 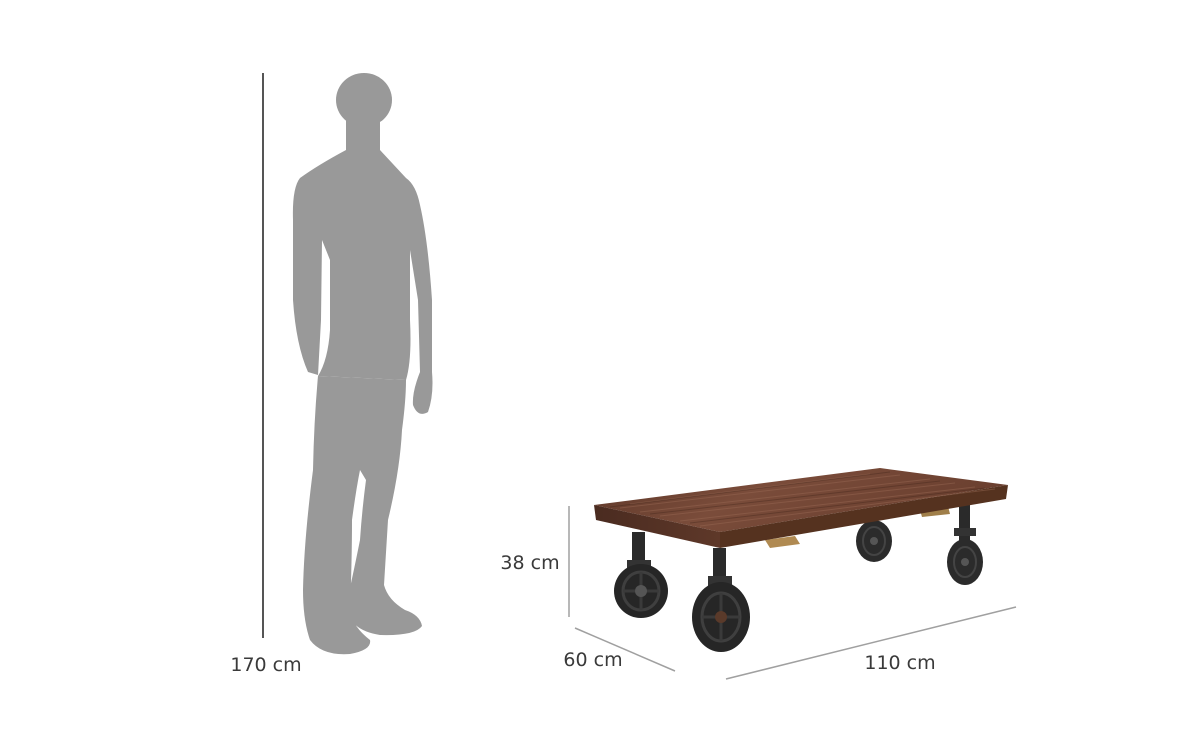 What do you see at coordinates (265, 665) in the screenshot?
I see `person-height-label: 170 cm` at bounding box center [265, 665].